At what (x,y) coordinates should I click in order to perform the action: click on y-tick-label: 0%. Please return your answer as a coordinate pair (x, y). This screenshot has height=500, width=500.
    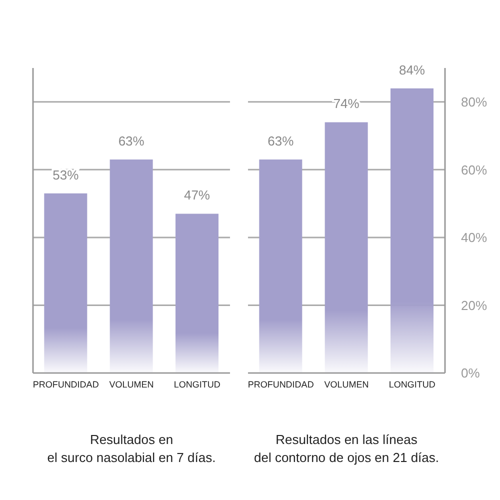
    Looking at the image, I should click on (470, 373).